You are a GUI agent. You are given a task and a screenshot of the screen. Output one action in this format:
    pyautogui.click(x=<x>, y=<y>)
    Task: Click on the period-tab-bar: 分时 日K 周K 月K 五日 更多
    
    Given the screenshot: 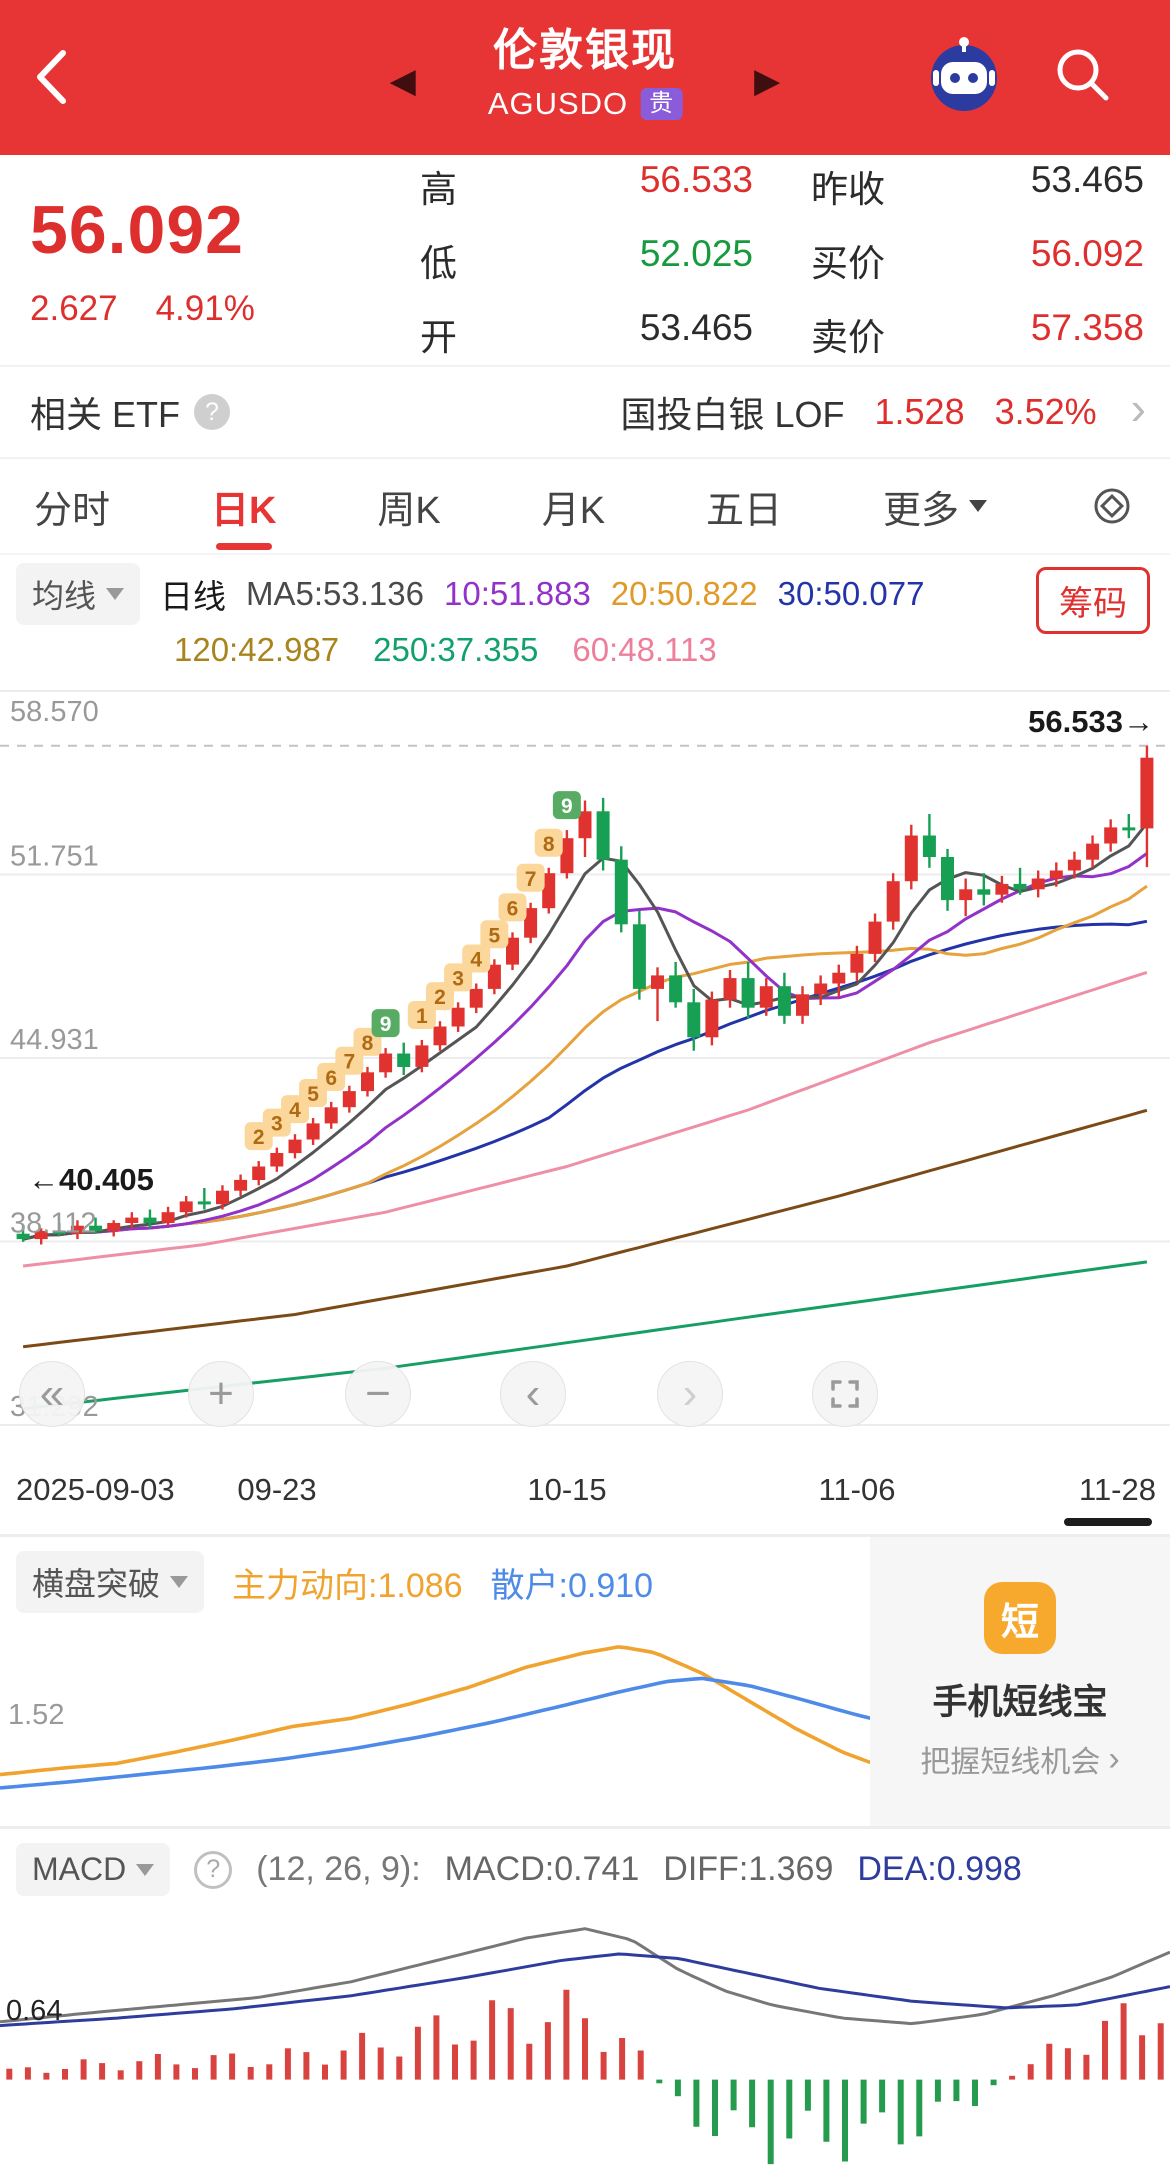 What is the action you would take?
    pyautogui.click(x=585, y=507)
    